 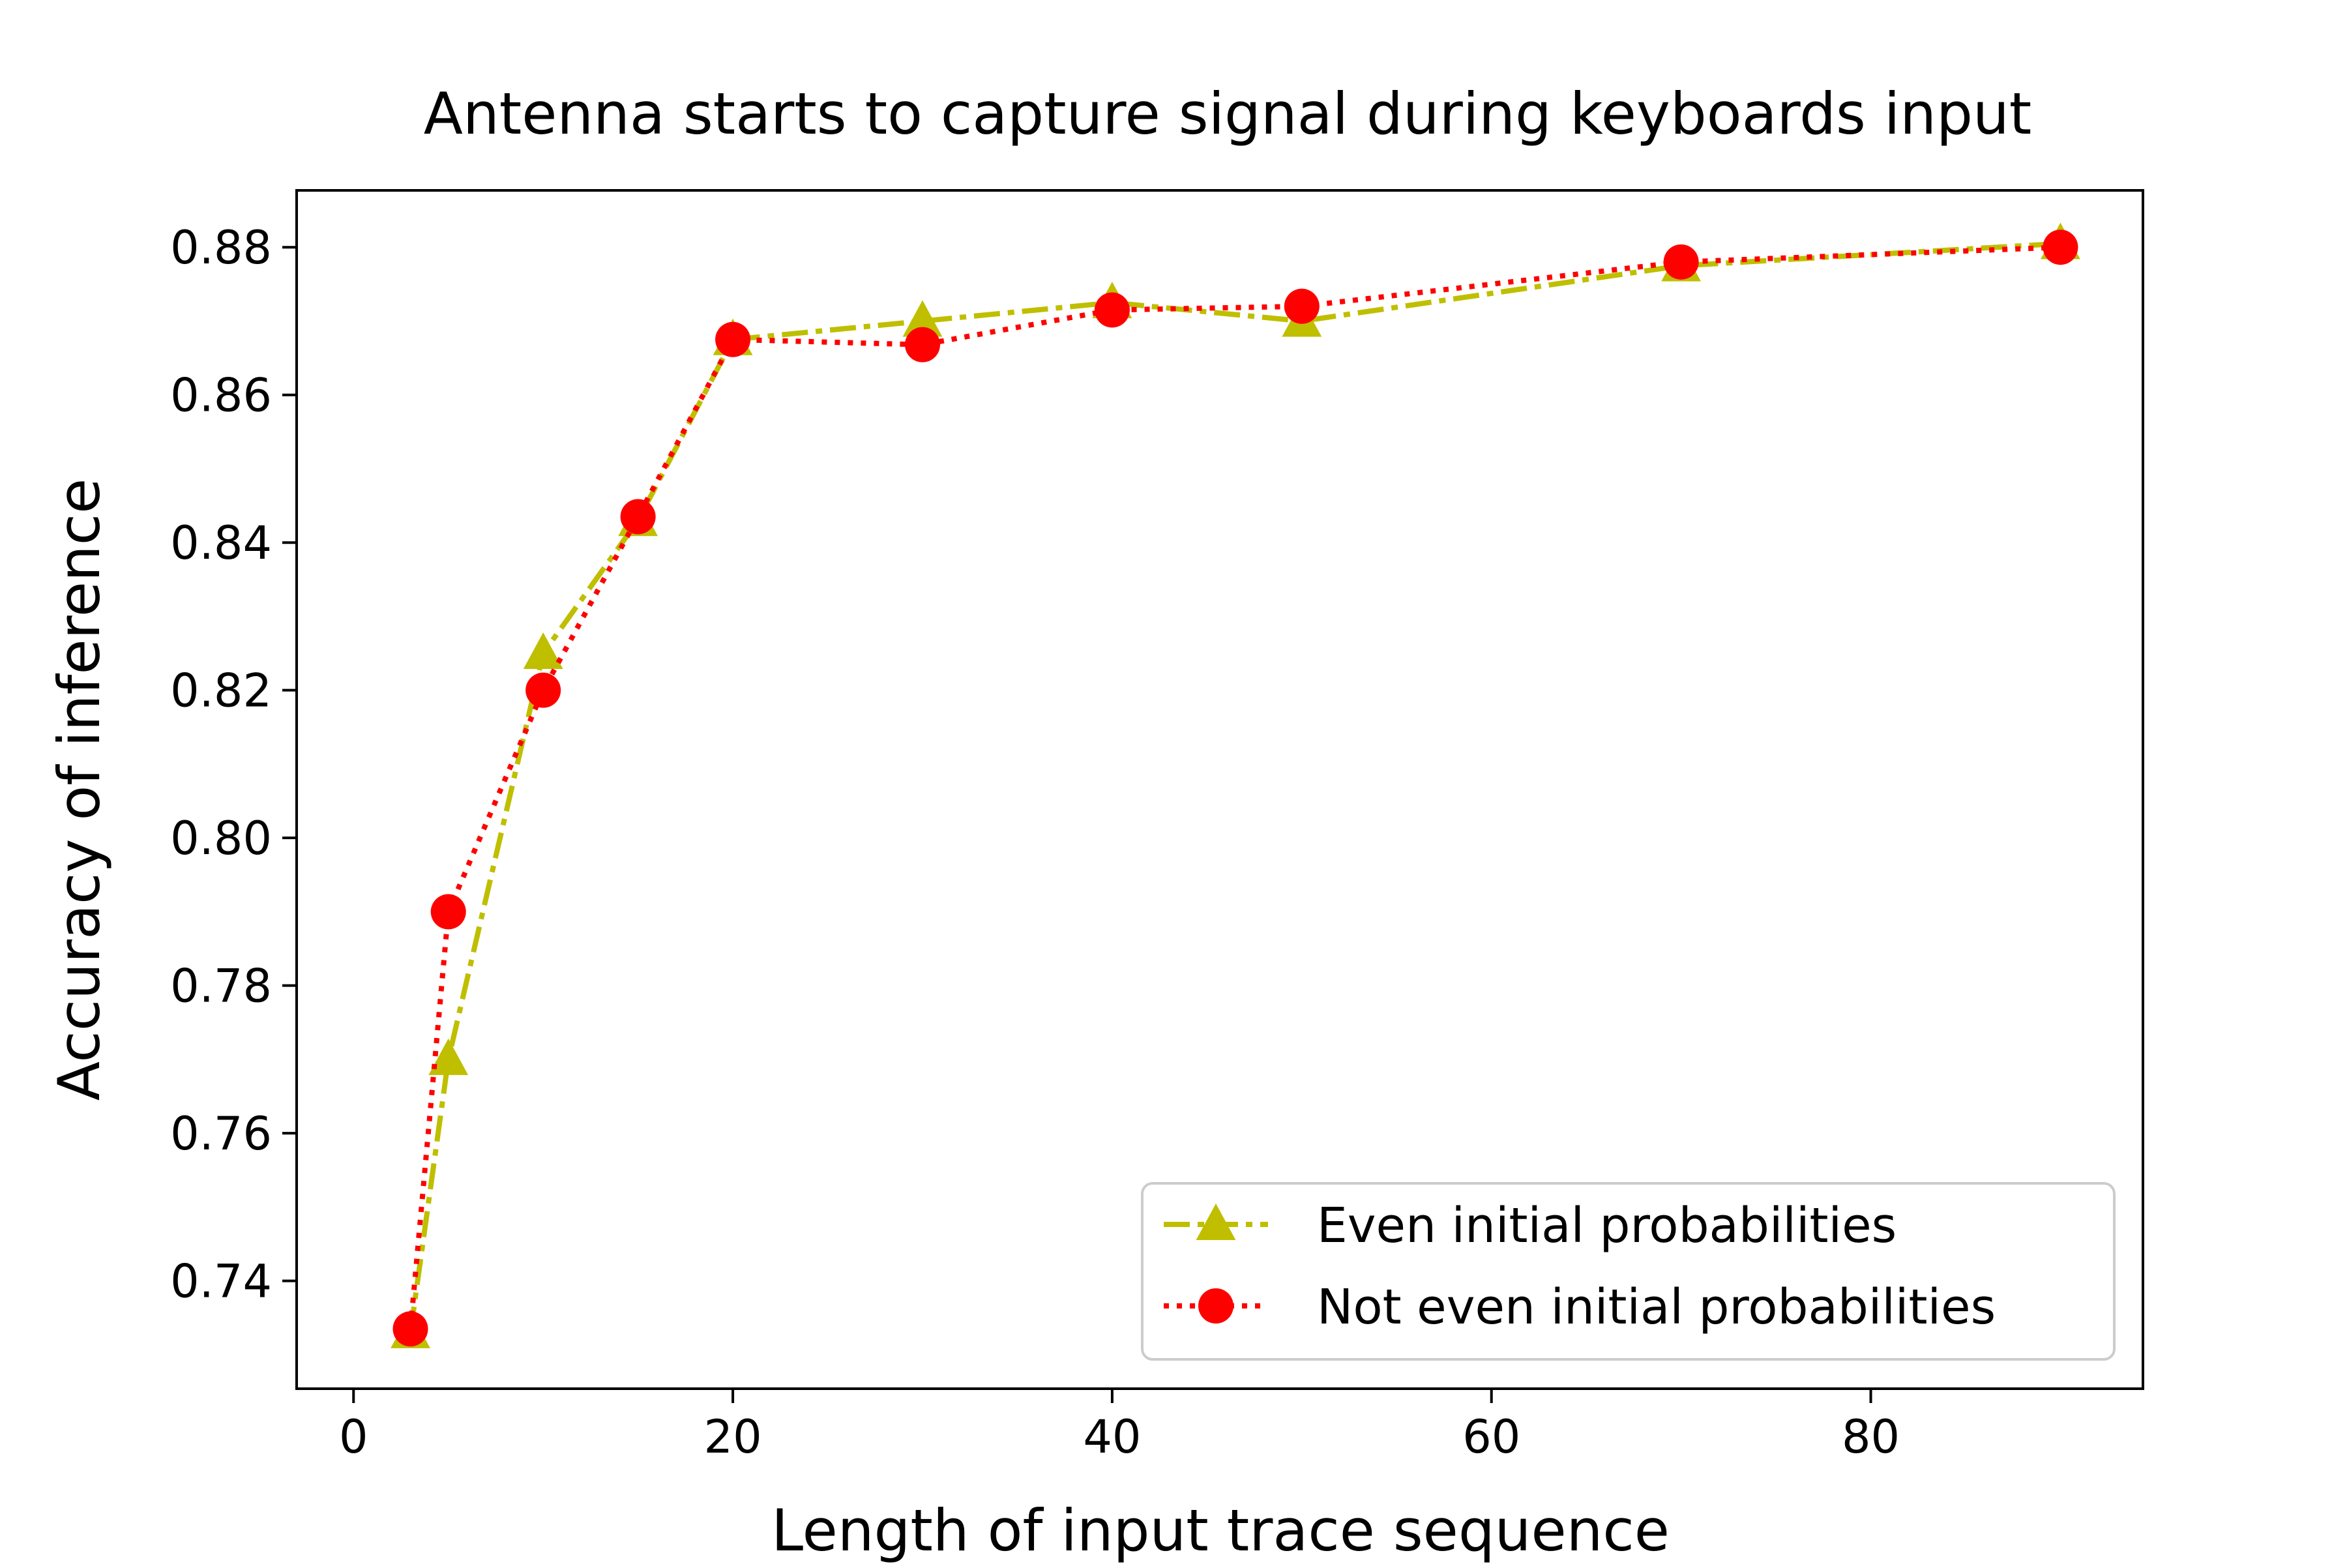 What do you see at coordinates (79, 790) in the screenshot?
I see `y-axis-label: Accuracy of inference` at bounding box center [79, 790].